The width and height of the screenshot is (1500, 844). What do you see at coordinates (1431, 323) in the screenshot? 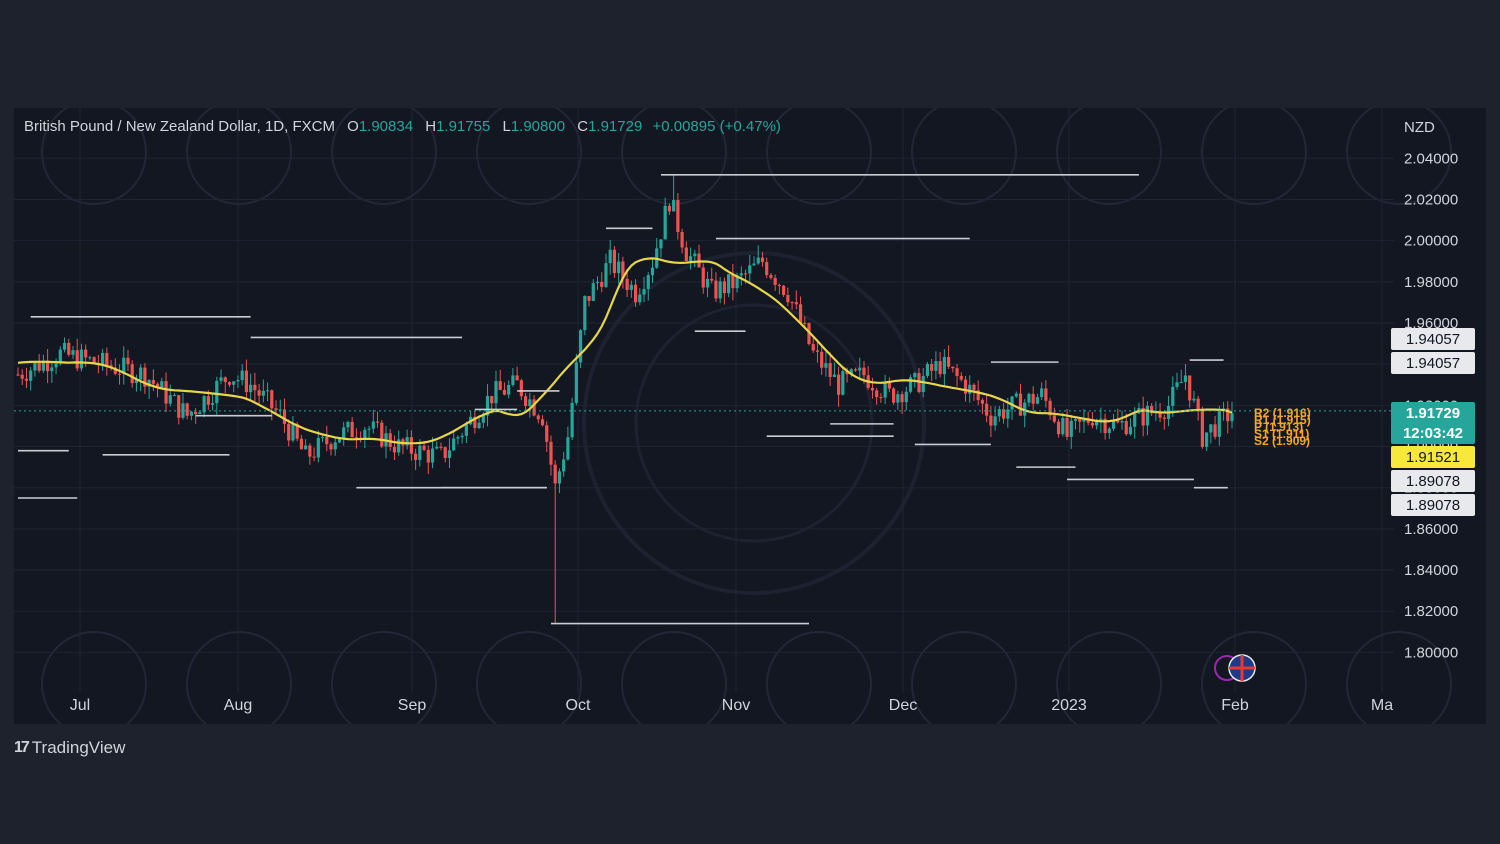
I see `y-tick-label: 1.96000` at bounding box center [1431, 323].